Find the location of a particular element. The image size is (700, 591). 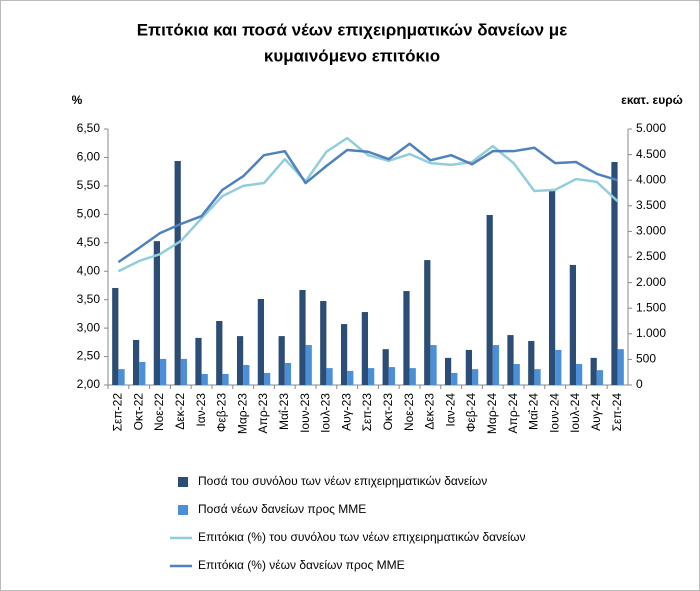

y-tick-label: 5,00 is located at coordinates (89, 214).